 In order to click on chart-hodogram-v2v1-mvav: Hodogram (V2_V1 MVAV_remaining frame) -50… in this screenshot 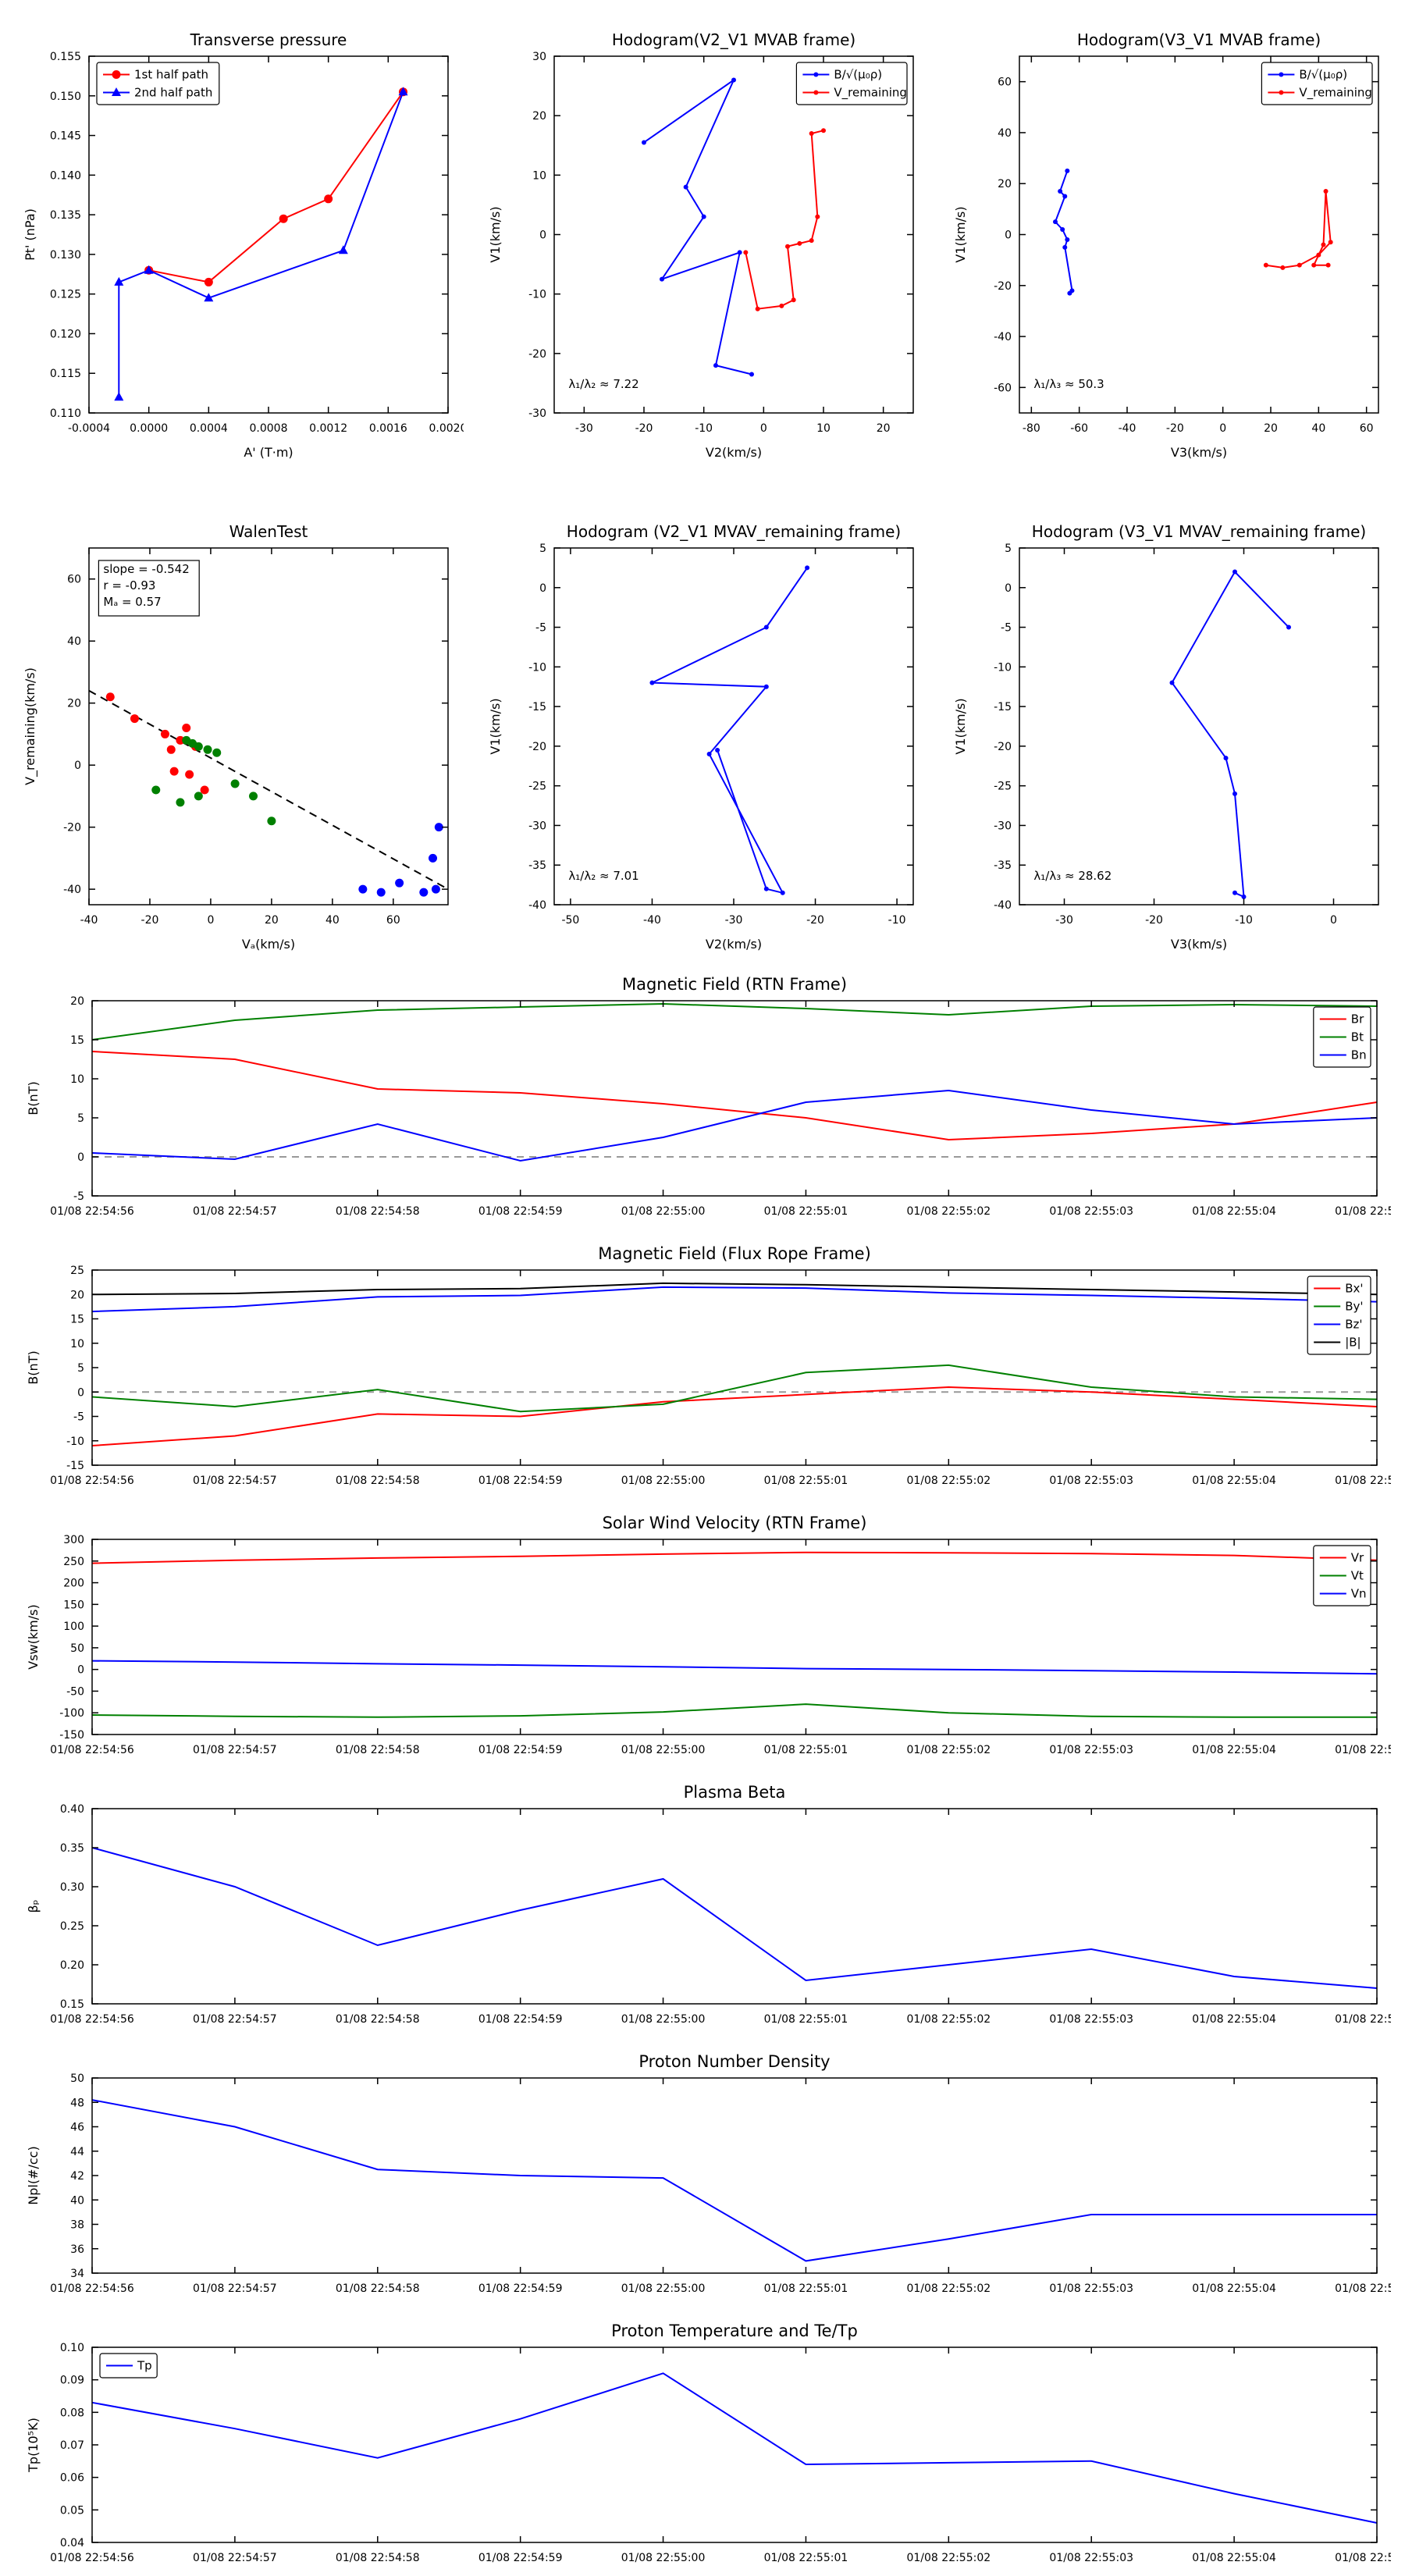, I will do `click(703, 733)`.